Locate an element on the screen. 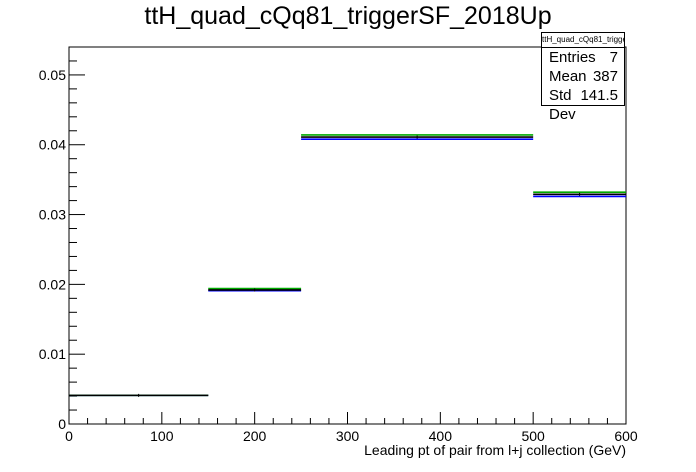  x-tick-label: 200 is located at coordinates (255, 436).